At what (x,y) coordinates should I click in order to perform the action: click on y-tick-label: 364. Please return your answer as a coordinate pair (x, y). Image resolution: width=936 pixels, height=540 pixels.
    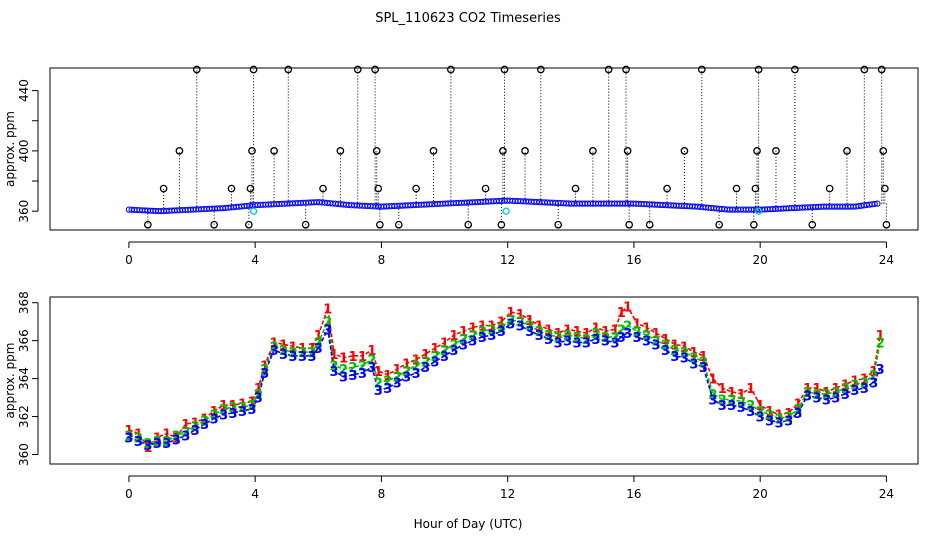
    Looking at the image, I should click on (24, 378).